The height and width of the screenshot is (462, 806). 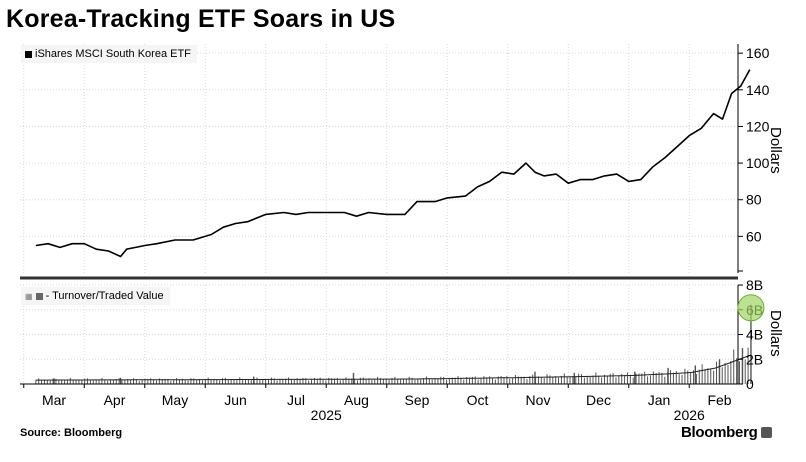 What do you see at coordinates (356, 400) in the screenshot?
I see `x-tick-label: Aug` at bounding box center [356, 400].